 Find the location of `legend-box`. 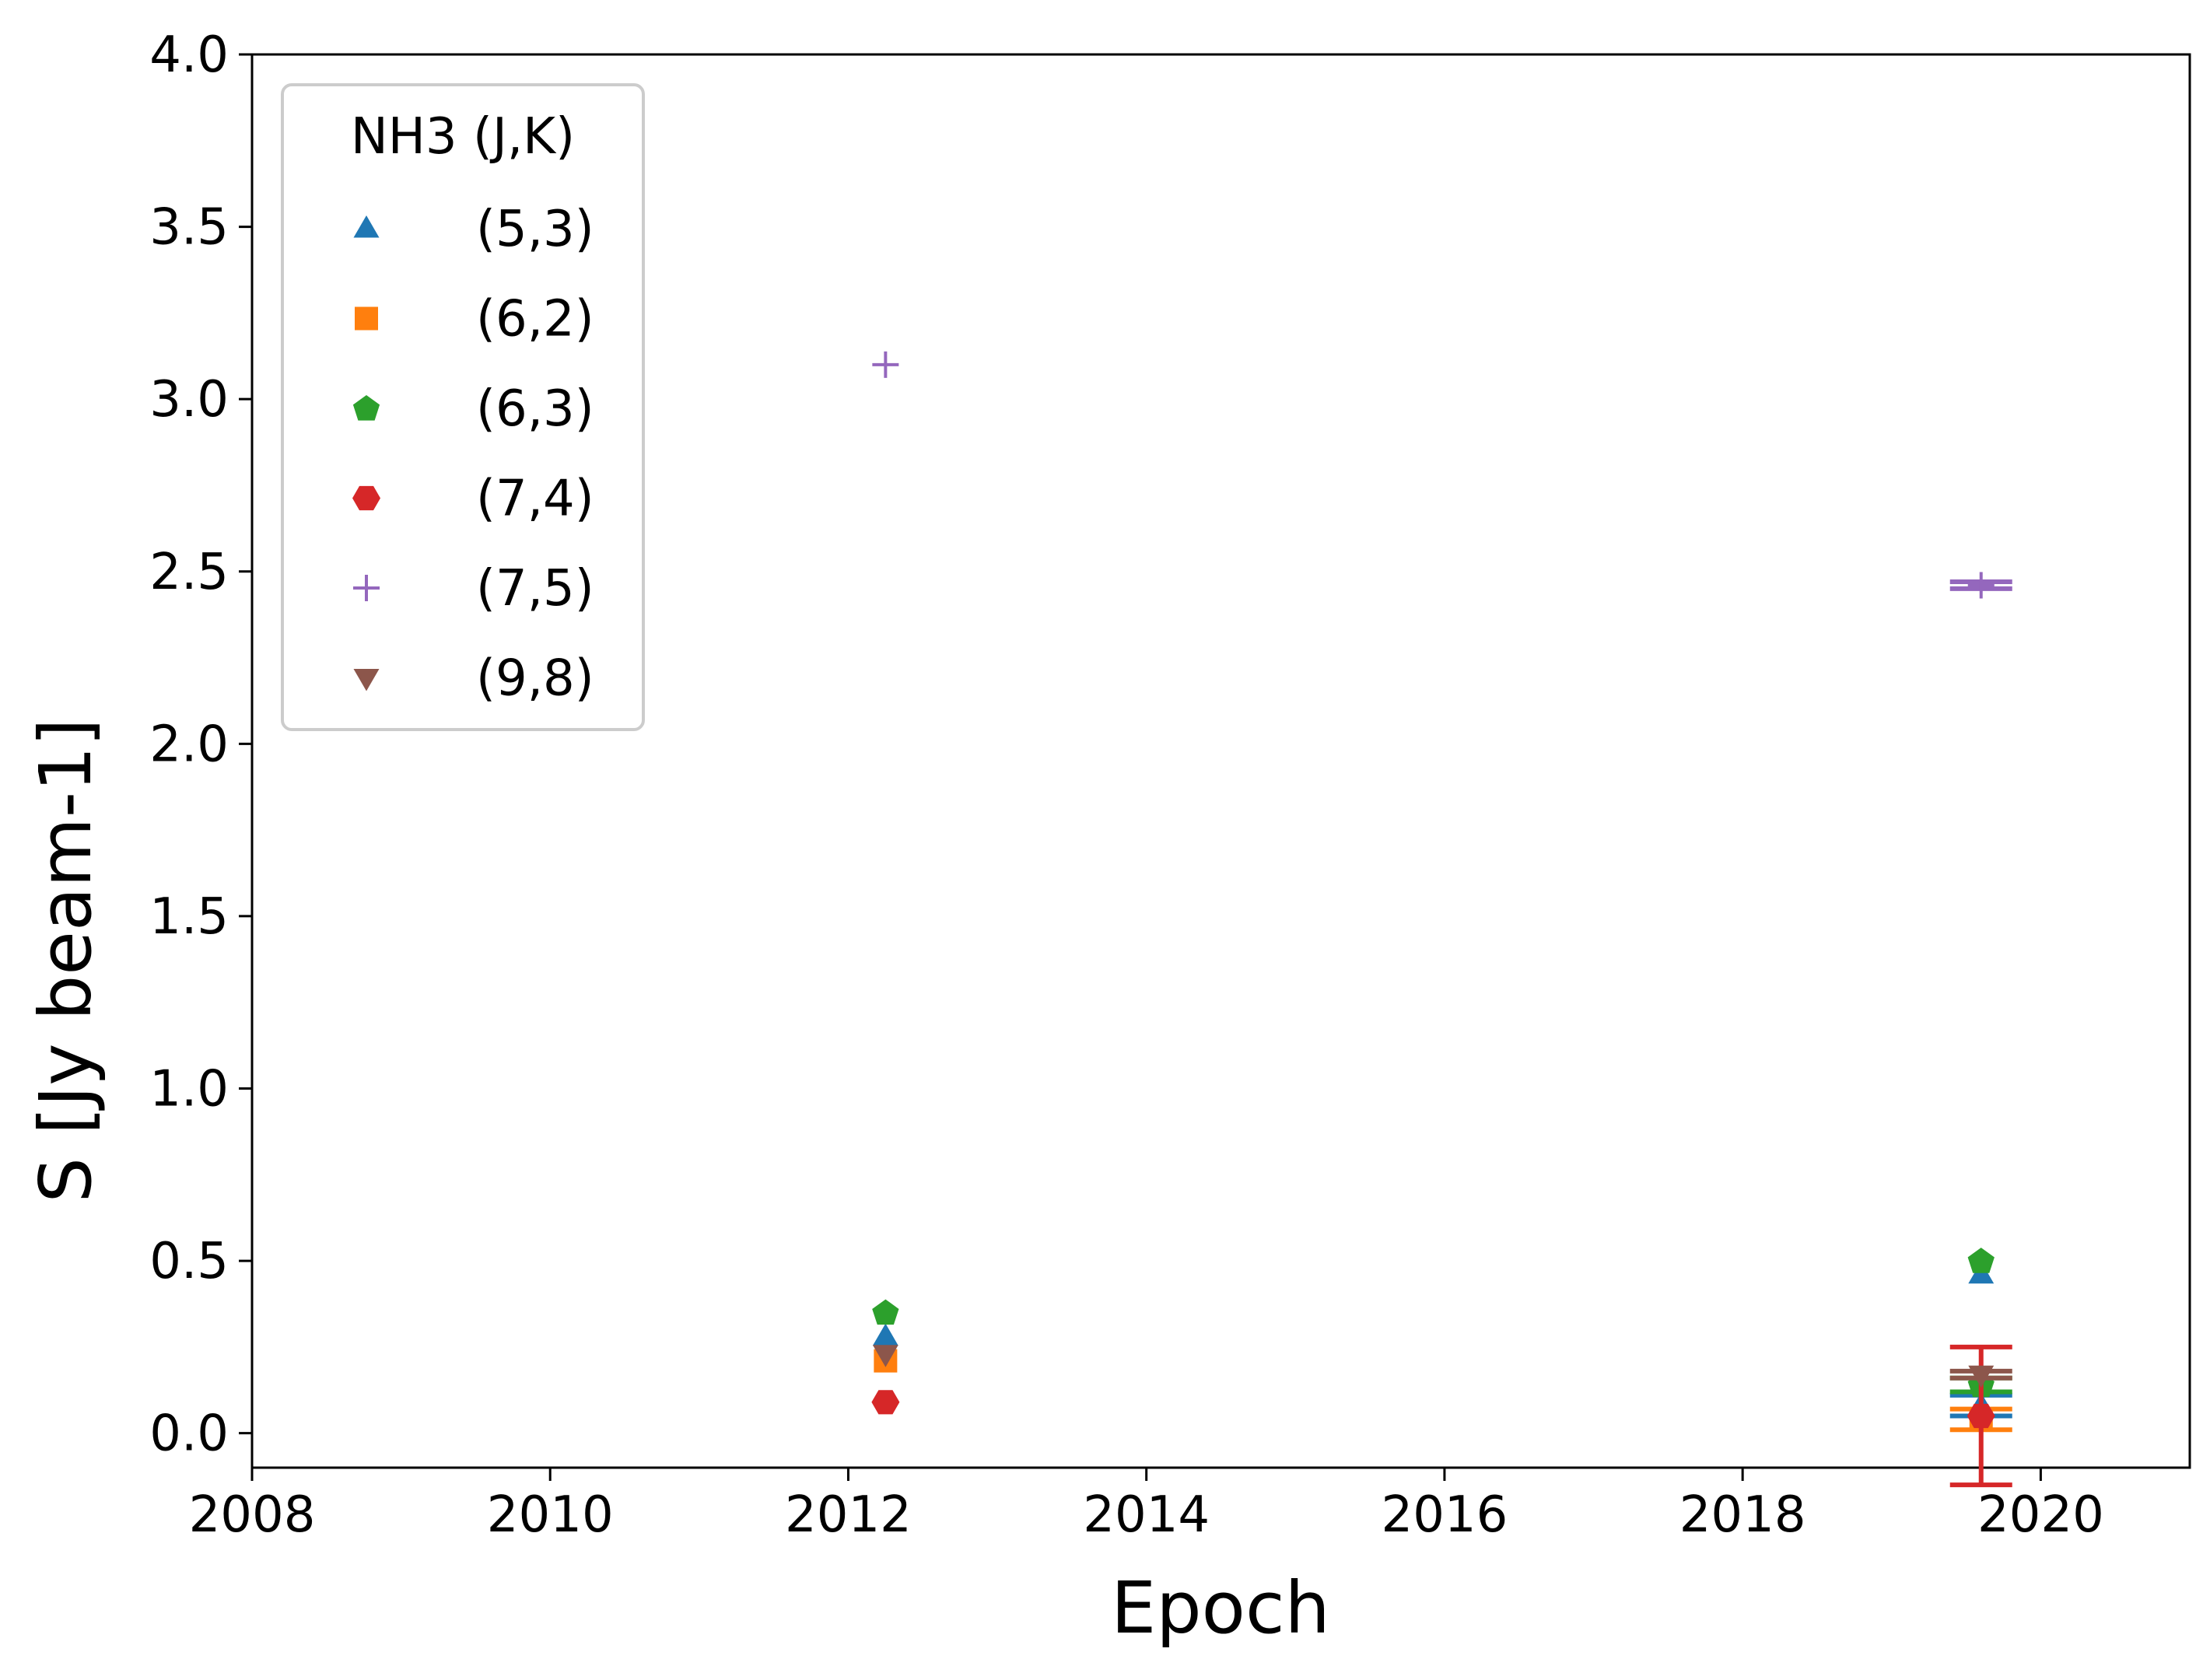

legend-box is located at coordinates (463, 407).